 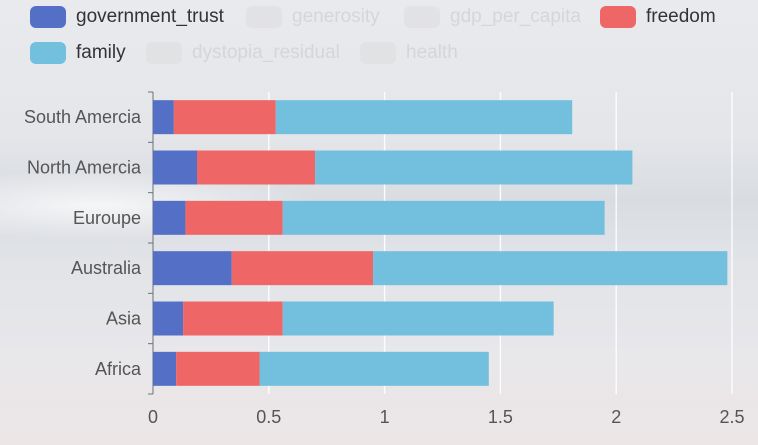 What do you see at coordinates (153, 417) in the screenshot?
I see `x-tick-label: 0` at bounding box center [153, 417].